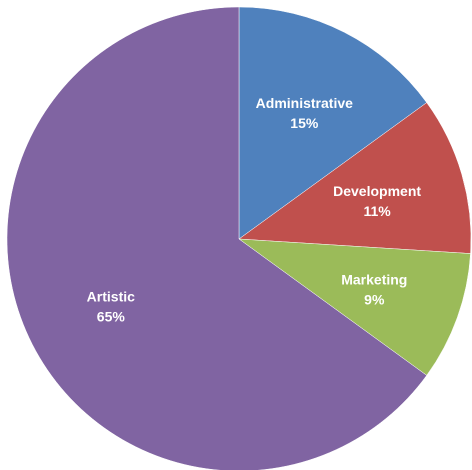  Describe the element at coordinates (304, 123) in the screenshot. I see `slice-value-label: 15%` at that location.